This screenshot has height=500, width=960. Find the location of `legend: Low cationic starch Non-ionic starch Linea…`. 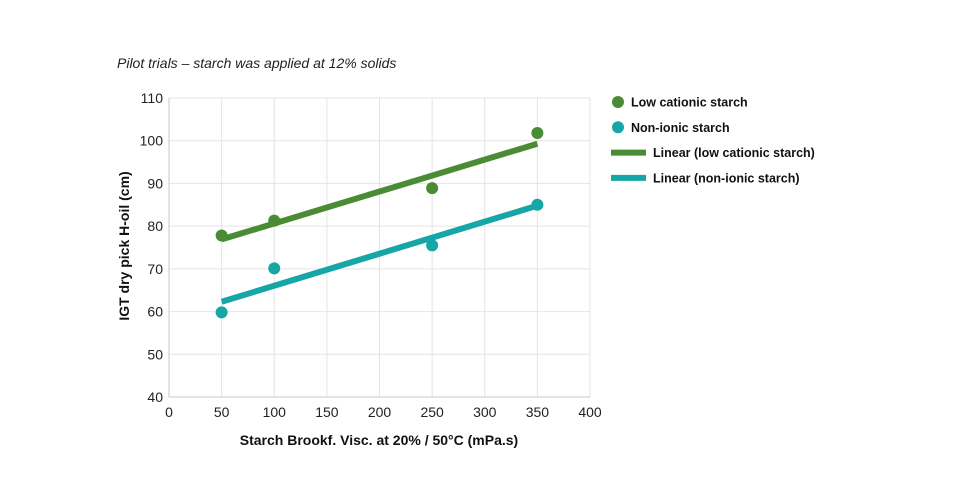

legend: Low cationic starch Non-ionic starch Linea… is located at coordinates (713, 140).